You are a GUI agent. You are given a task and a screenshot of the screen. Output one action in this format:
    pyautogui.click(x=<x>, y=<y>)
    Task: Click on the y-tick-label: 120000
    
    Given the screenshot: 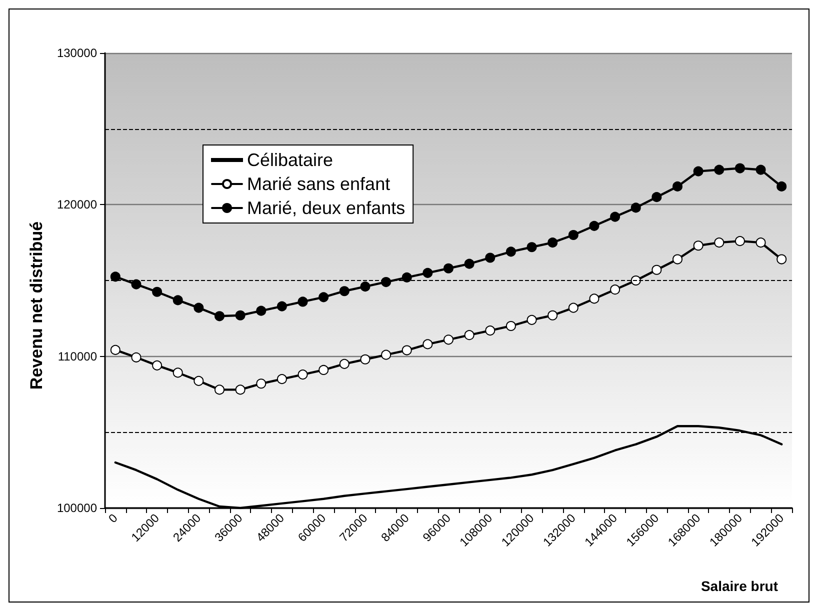 What is the action you would take?
    pyautogui.click(x=77, y=205)
    